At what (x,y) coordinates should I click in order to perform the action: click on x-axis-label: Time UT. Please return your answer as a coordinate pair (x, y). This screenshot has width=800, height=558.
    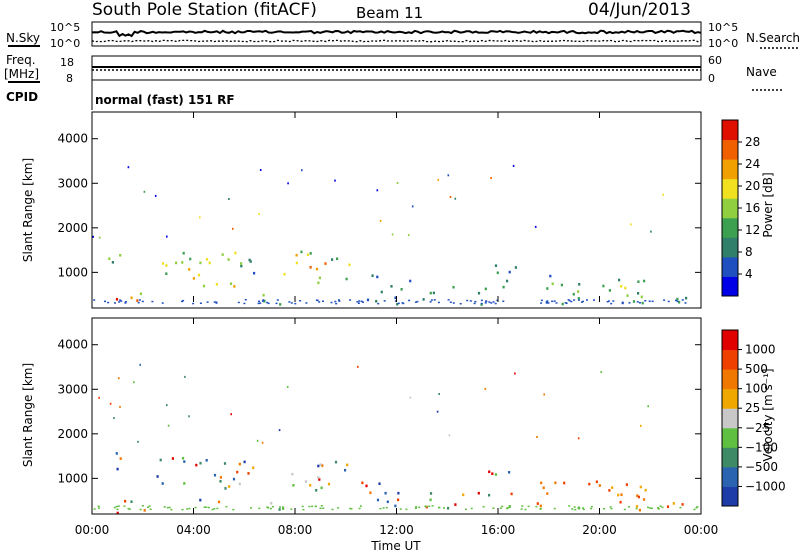
    Looking at the image, I should click on (395, 546).